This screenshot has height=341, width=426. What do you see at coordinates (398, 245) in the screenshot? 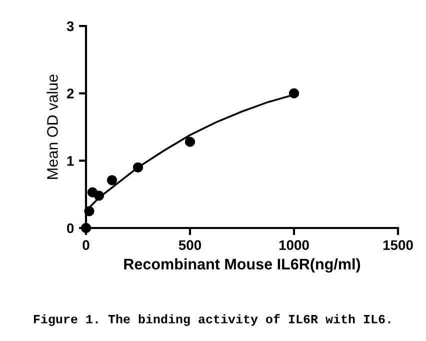
I see `x-tick-label: 1500` at bounding box center [398, 245].